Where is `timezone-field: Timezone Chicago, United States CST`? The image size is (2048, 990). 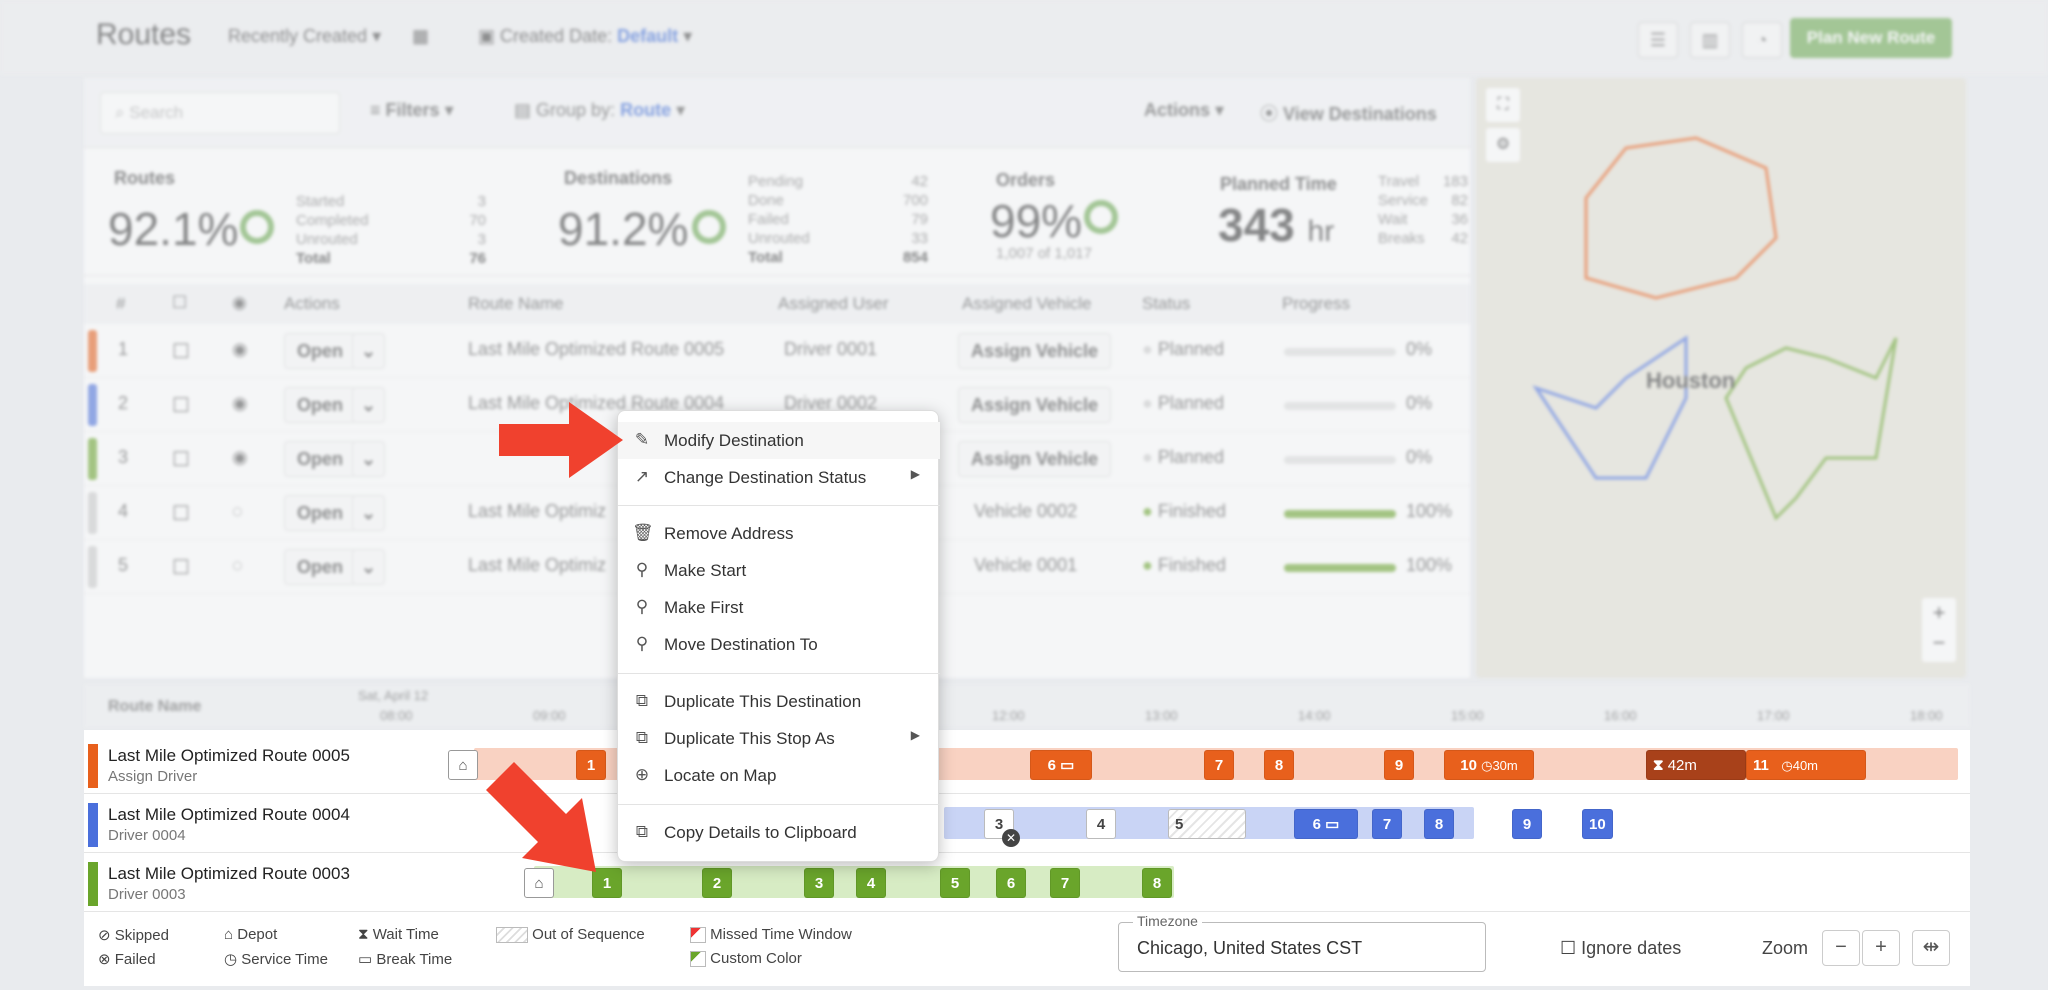 timezone-field: Timezone Chicago, United States CST is located at coordinates (1302, 942).